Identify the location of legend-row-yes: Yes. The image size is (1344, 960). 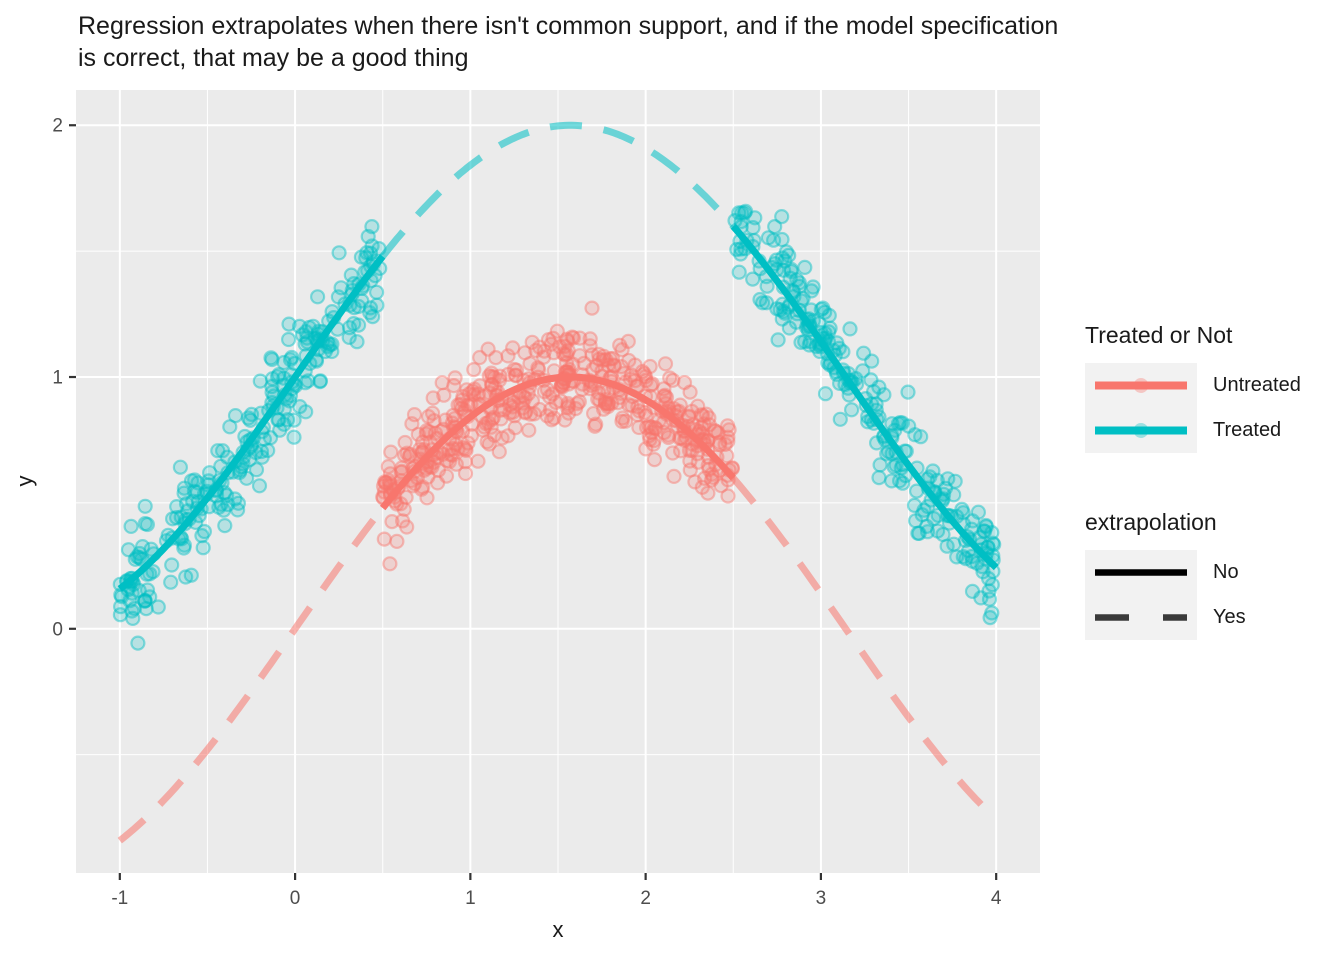
(1193, 617).